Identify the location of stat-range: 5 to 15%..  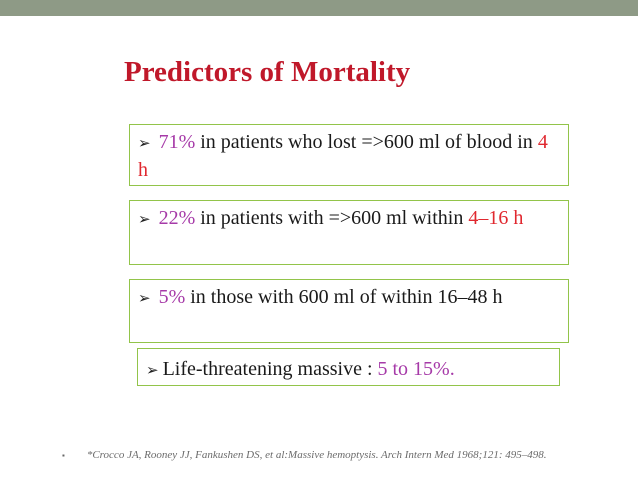
(416, 369).